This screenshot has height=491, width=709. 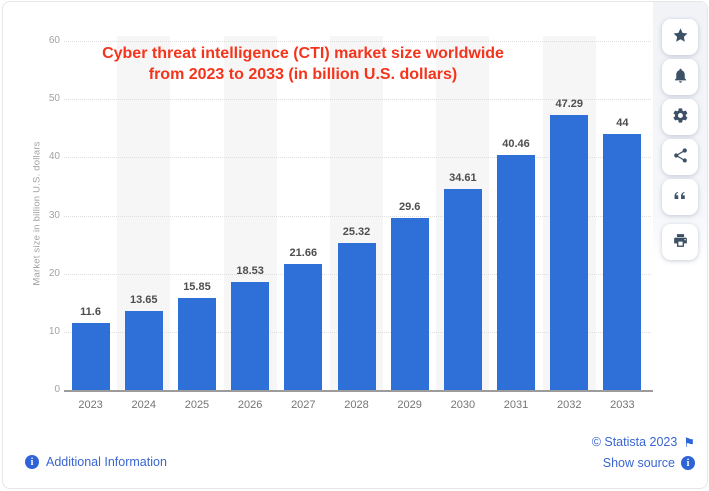 What do you see at coordinates (106, 462) in the screenshot?
I see `additional-information-label: Additional Information` at bounding box center [106, 462].